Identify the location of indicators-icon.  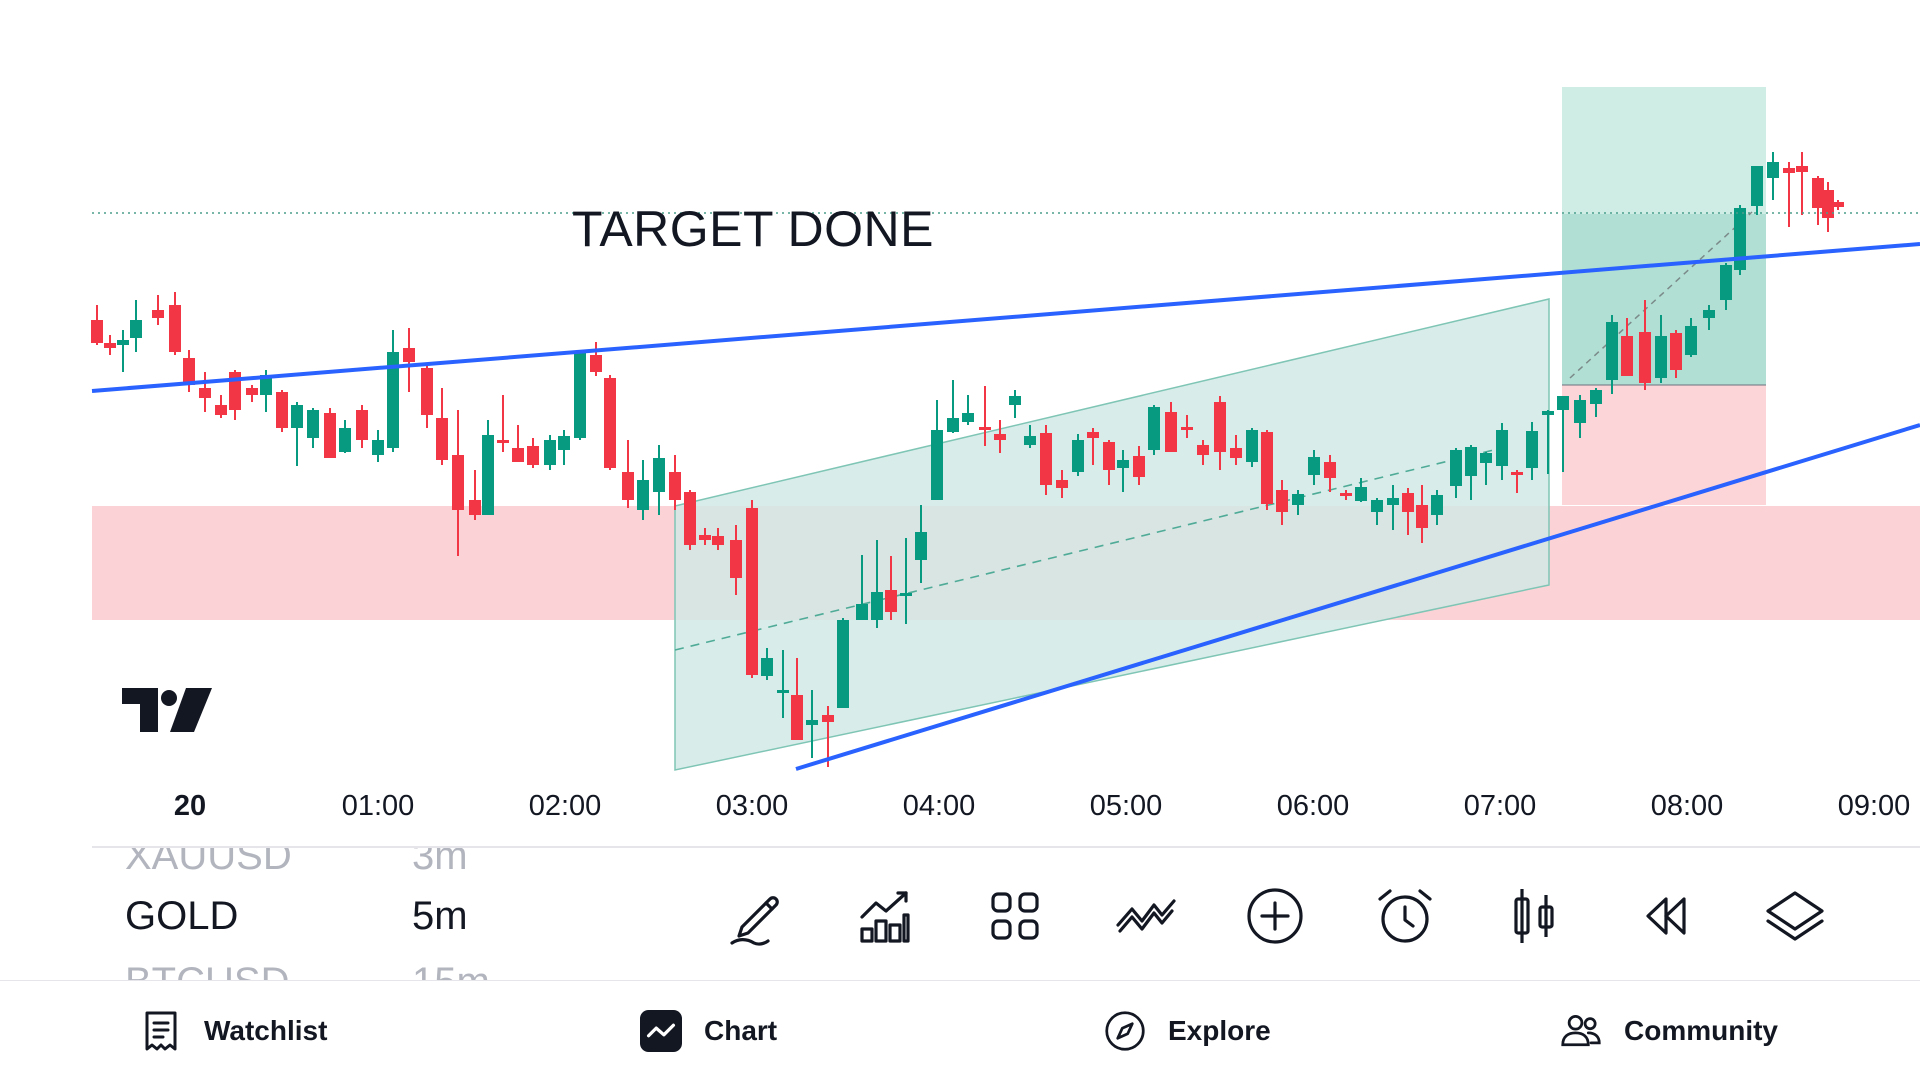
(885, 917).